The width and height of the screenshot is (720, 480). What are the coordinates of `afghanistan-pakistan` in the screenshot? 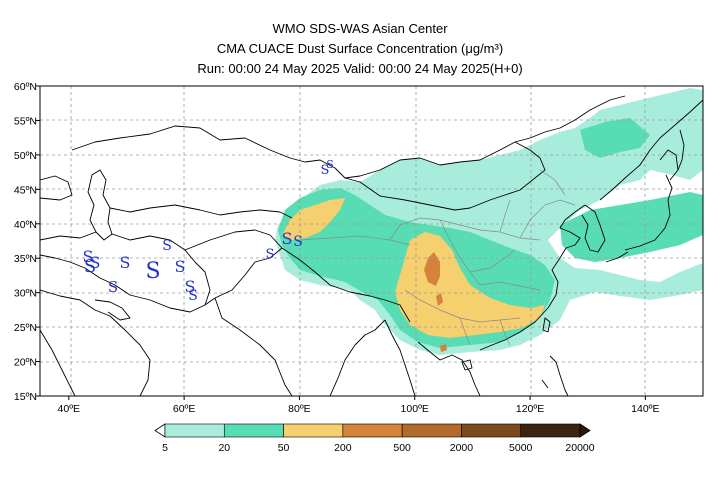 It's located at (233, 267).